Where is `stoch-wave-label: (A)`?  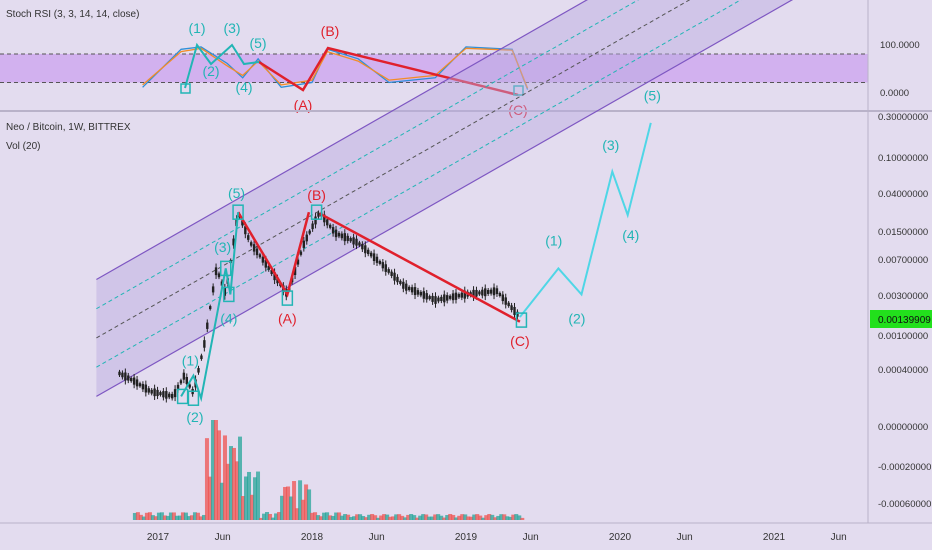
stoch-wave-label: (A) is located at coordinates (303, 105).